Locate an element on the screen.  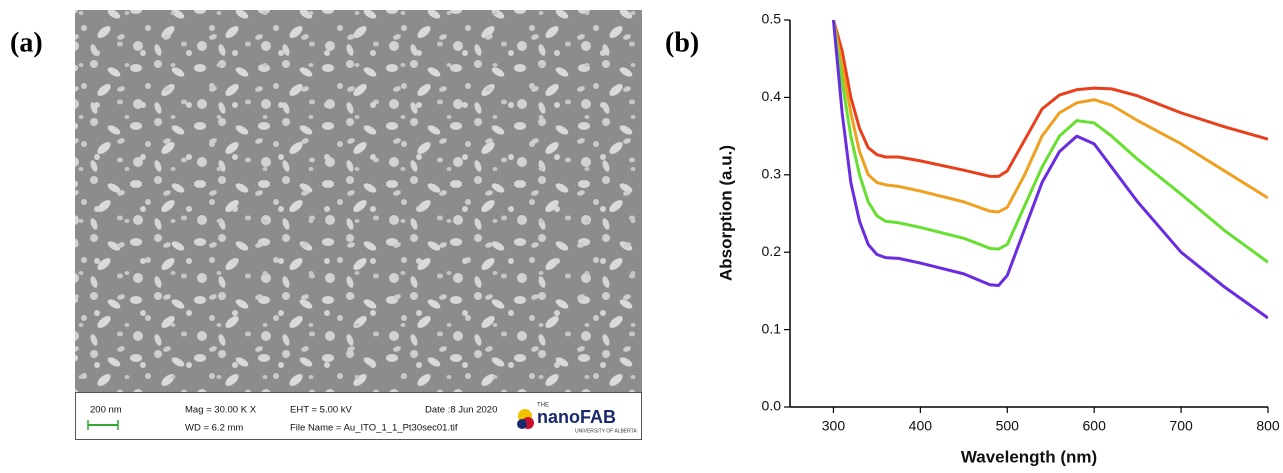
x-tick-label: 500 is located at coordinates (1008, 426).